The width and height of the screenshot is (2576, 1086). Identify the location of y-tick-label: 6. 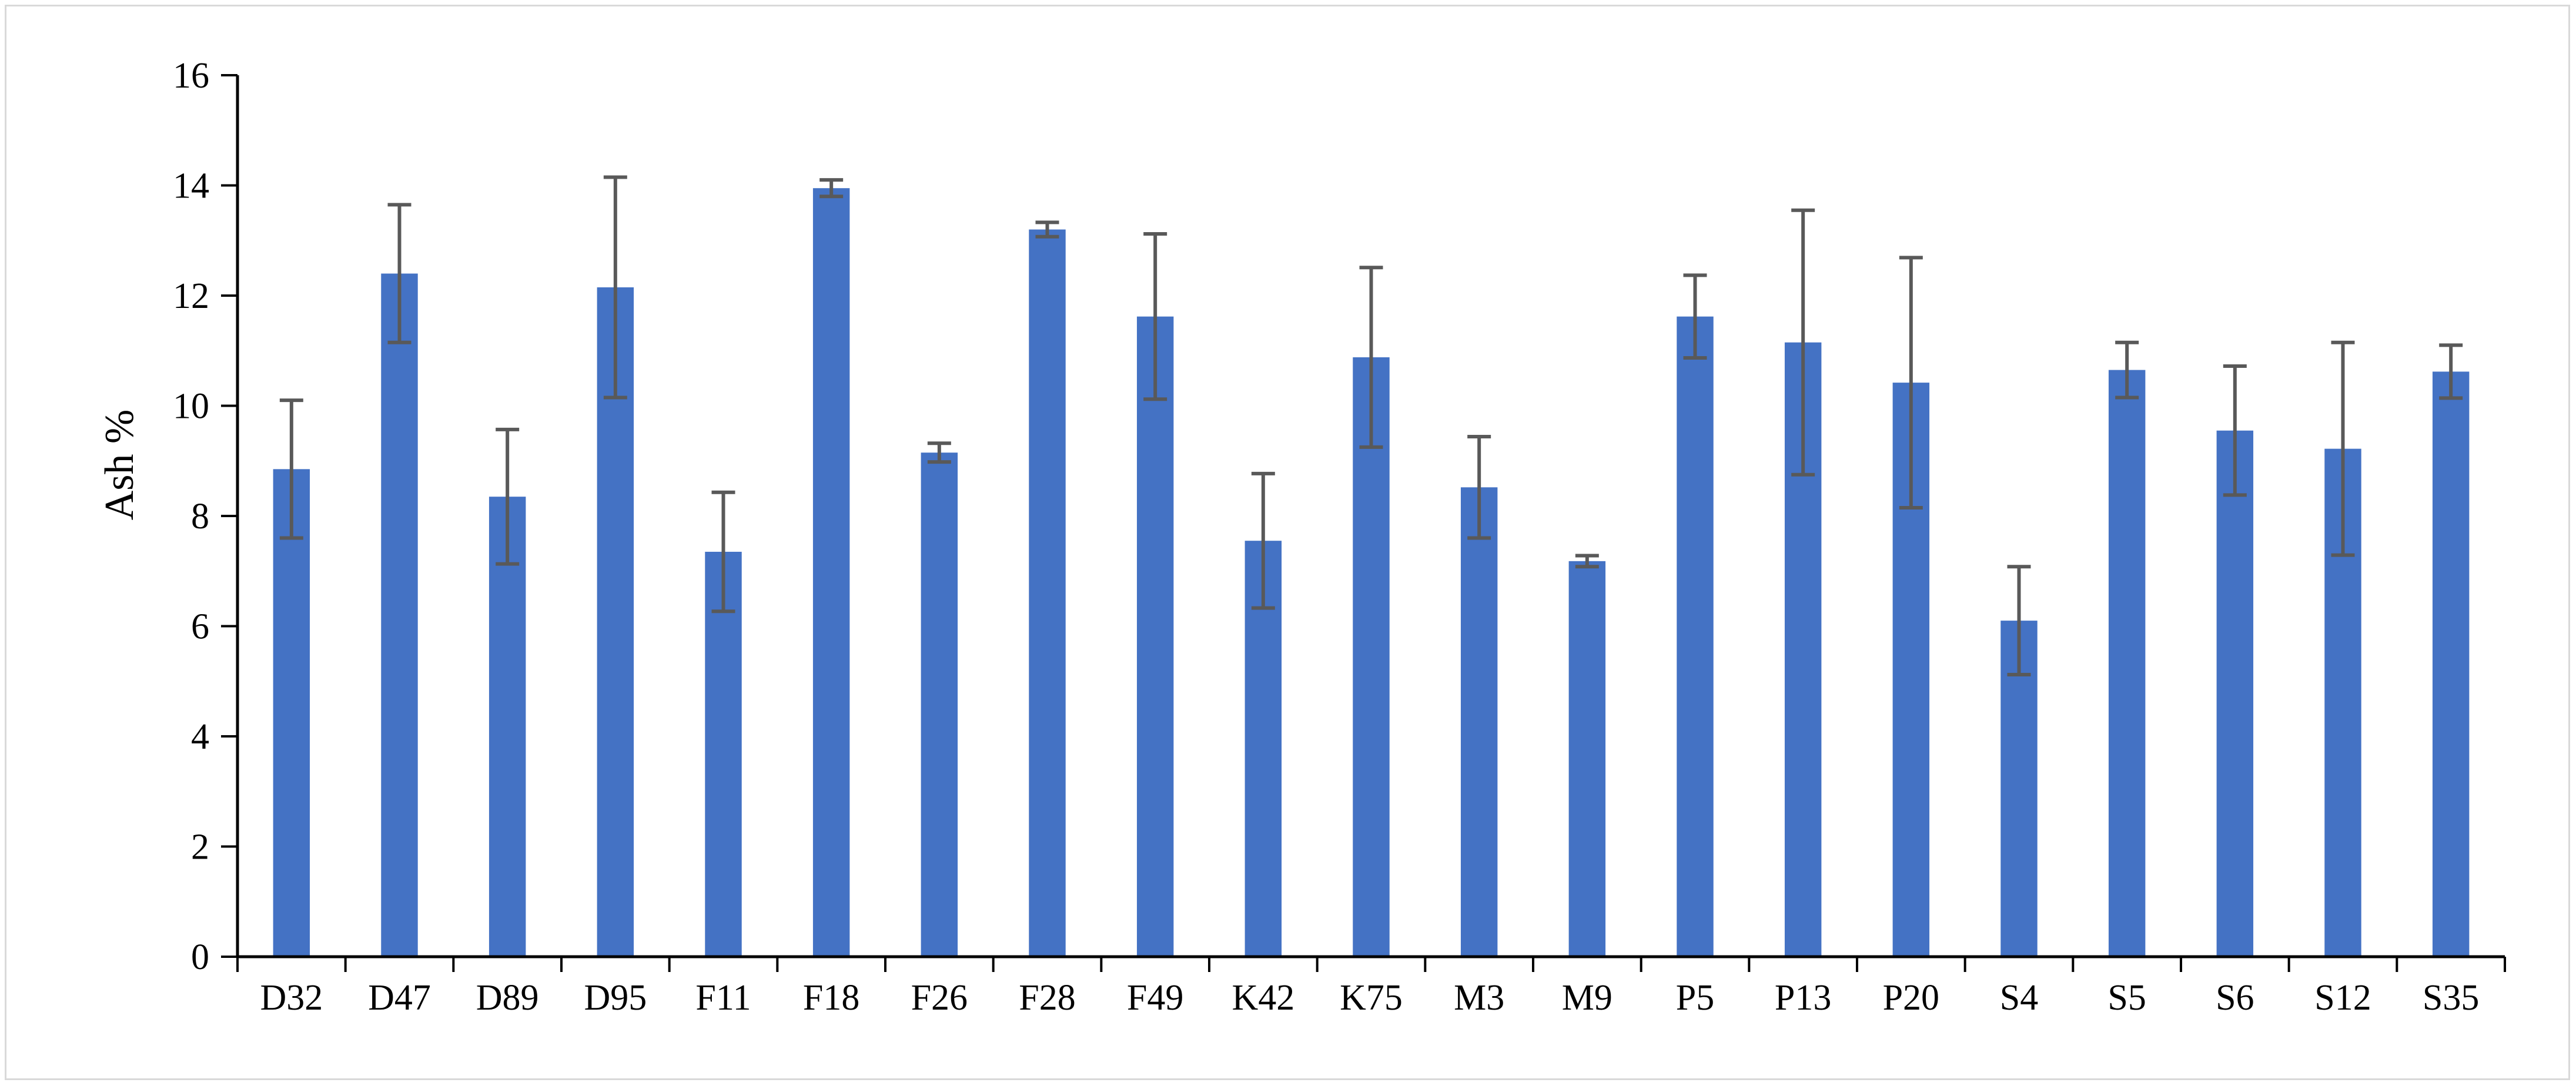
(200, 627).